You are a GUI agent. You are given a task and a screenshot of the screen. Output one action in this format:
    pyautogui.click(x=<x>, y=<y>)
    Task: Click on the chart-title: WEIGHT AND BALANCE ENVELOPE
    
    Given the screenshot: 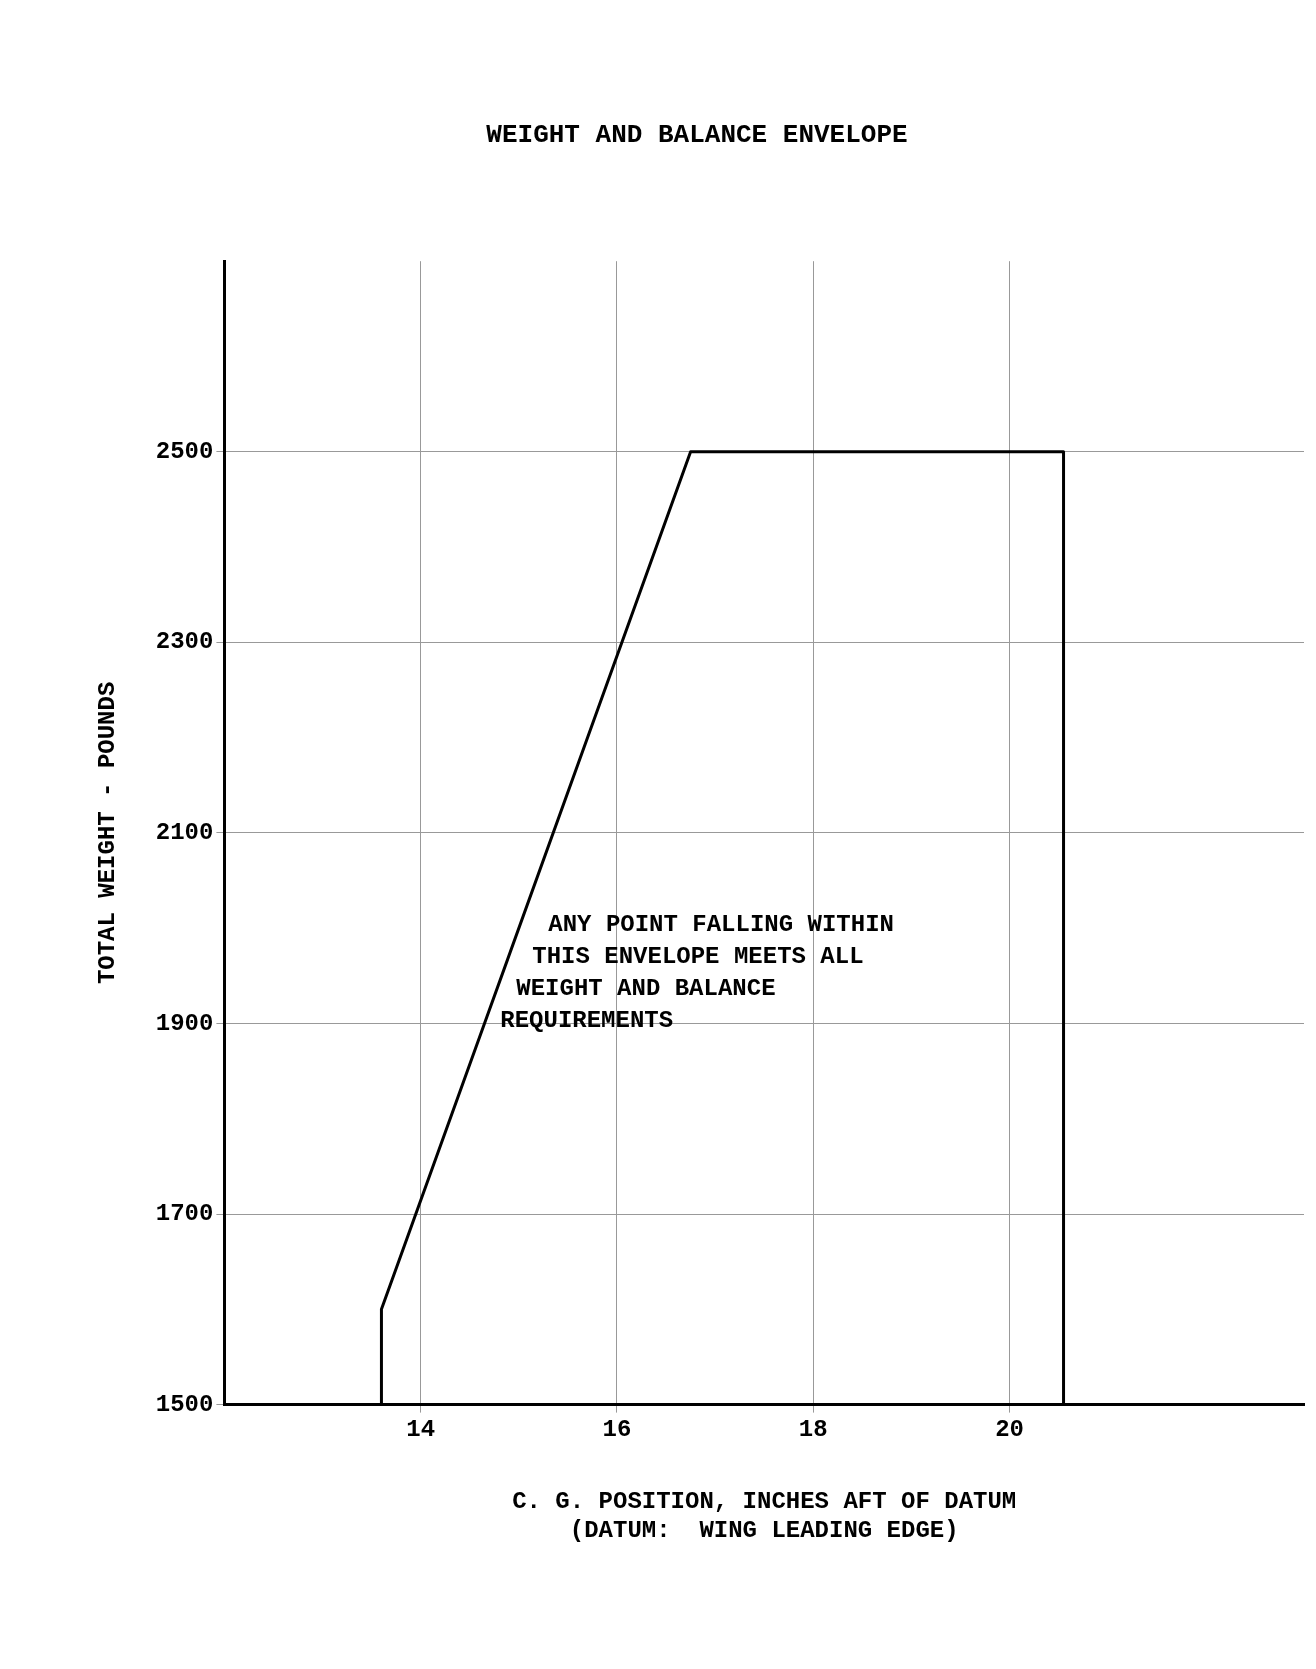 What is the action you would take?
    pyautogui.click(x=697, y=135)
    